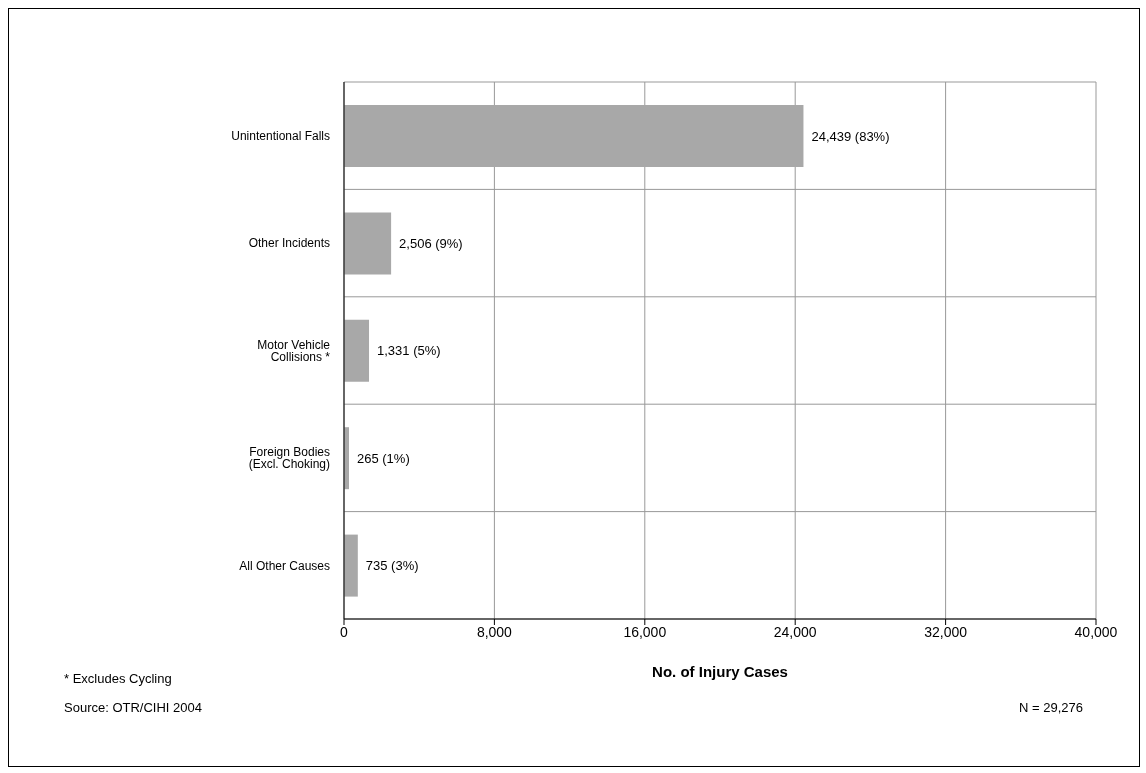  Describe the element at coordinates (118, 678) in the screenshot. I see `text: * Excludes Cycling` at that location.